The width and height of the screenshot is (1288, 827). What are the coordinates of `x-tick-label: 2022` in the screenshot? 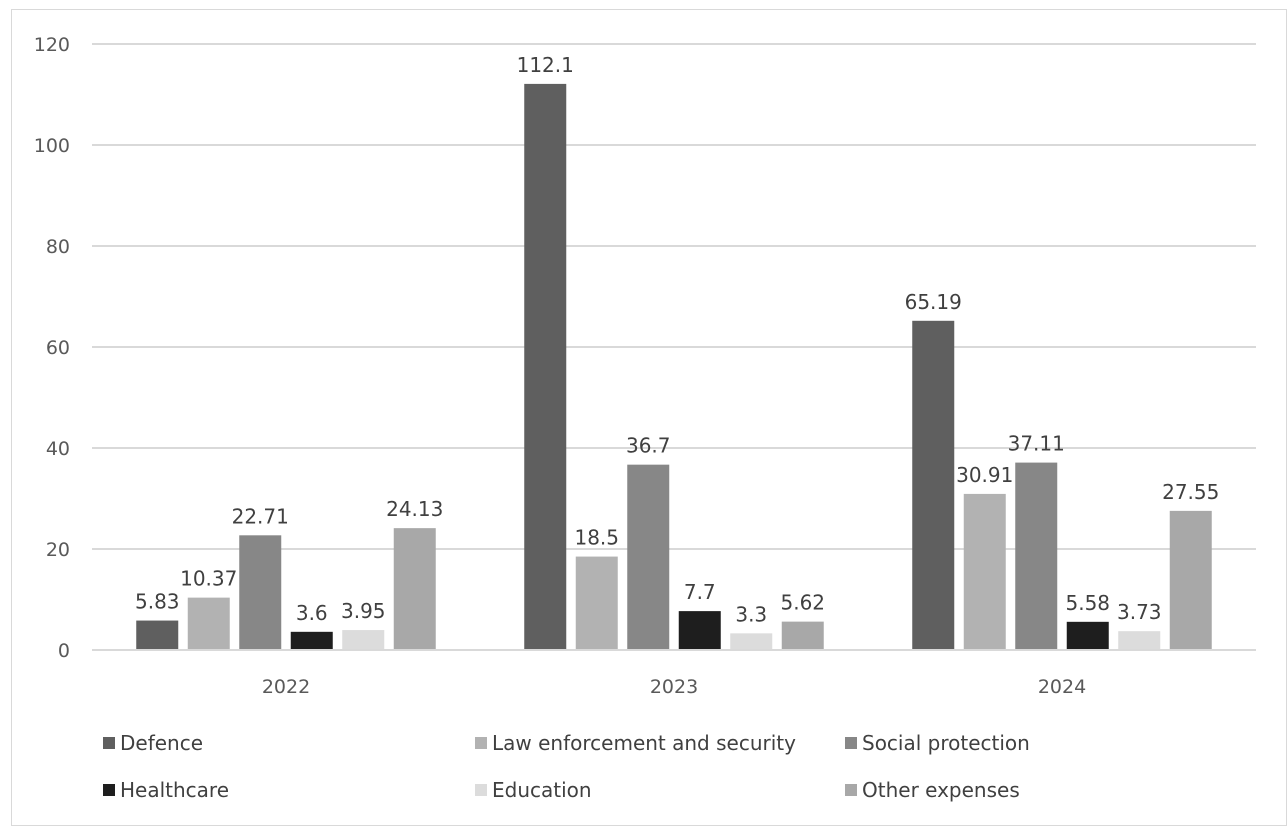 It's located at (286, 687).